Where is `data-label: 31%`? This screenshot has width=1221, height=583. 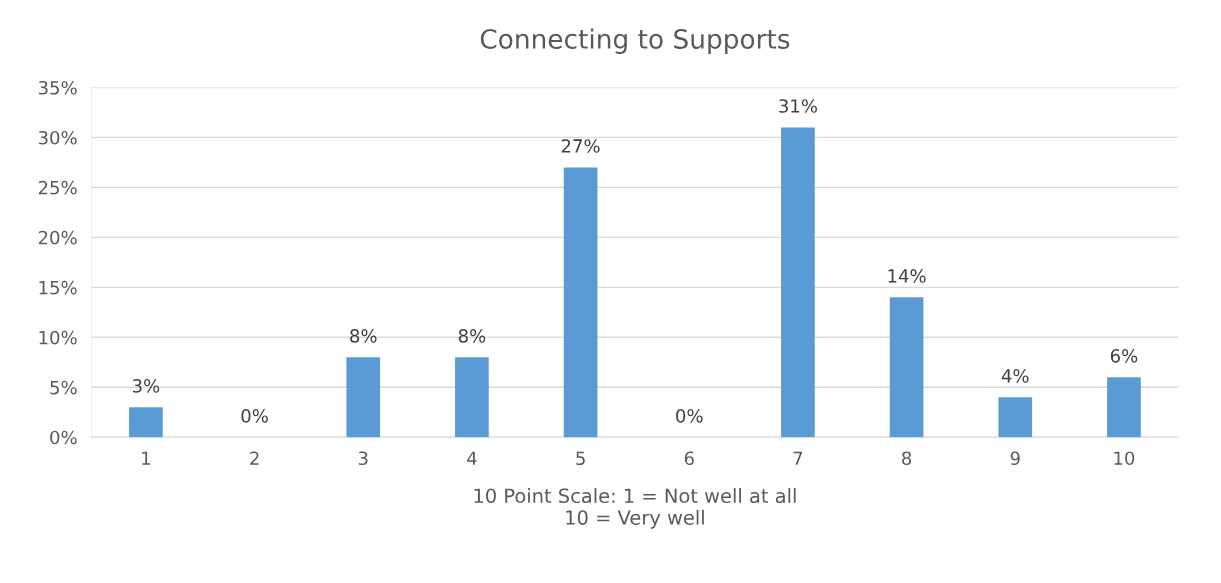 data-label: 31% is located at coordinates (798, 106).